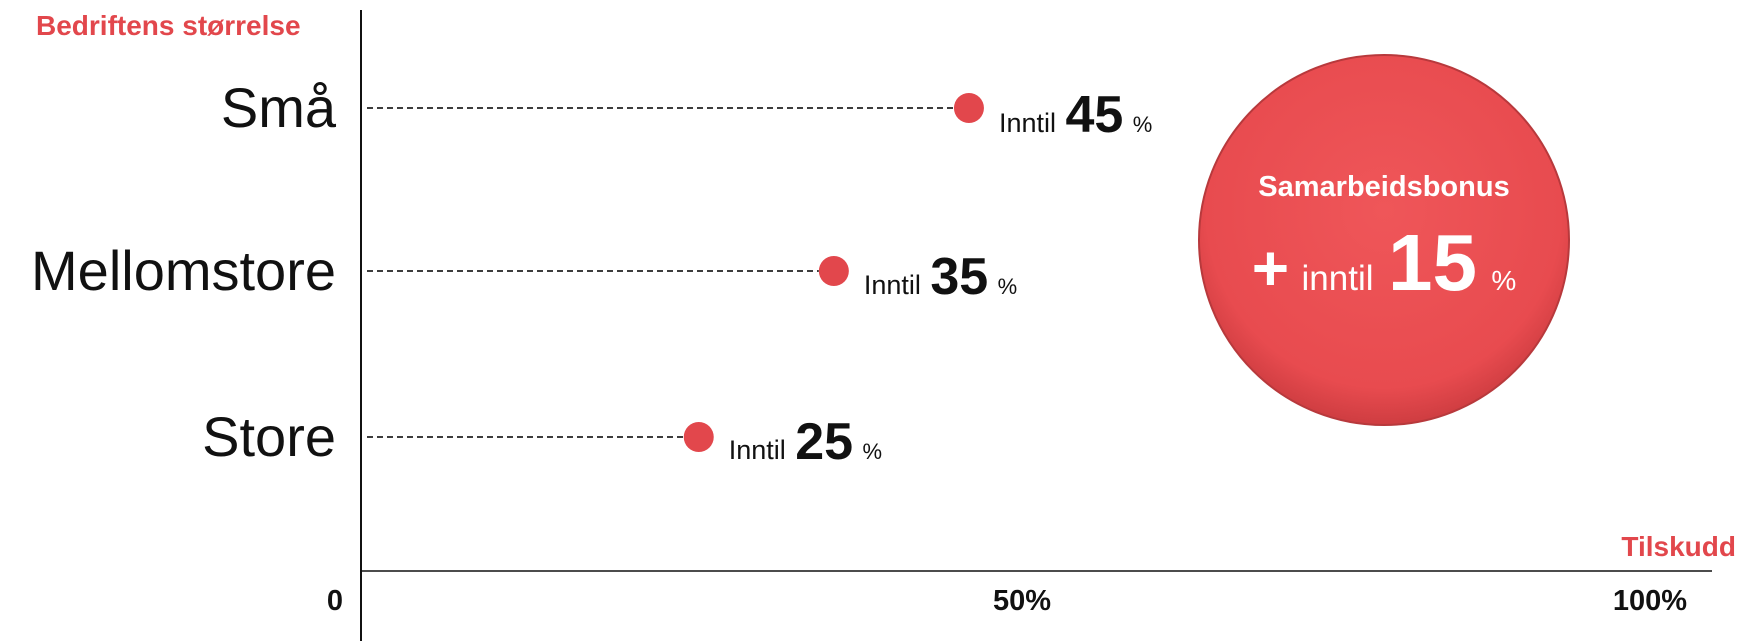 Image resolution: width=1748 pixels, height=641 pixels. Describe the element at coordinates (542, 438) in the screenshot. I see `category-row-2: Store Inntil 25 %` at that location.